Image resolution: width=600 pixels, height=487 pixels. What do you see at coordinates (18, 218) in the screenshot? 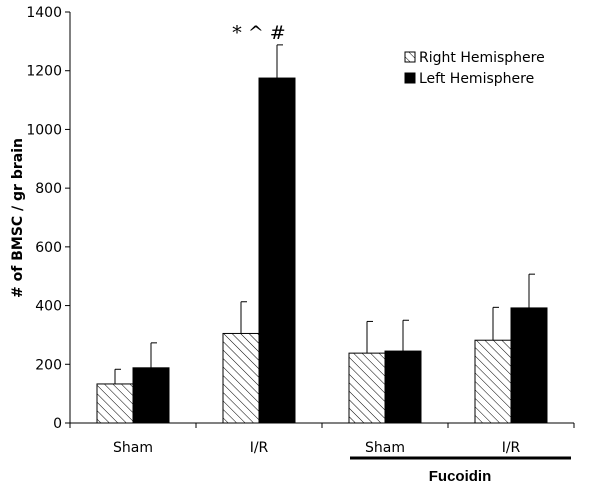
I see `y-axis-label: # of BMSC / gr brain` at bounding box center [18, 218].